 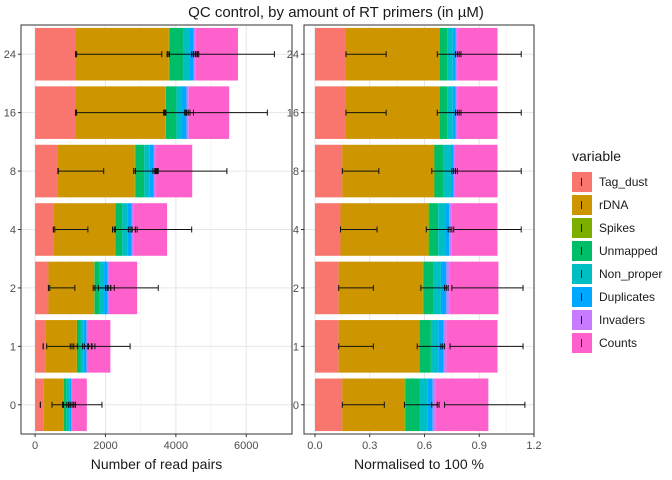 What do you see at coordinates (622, 319) in the screenshot?
I see `legend-label: Invaders` at bounding box center [622, 319].